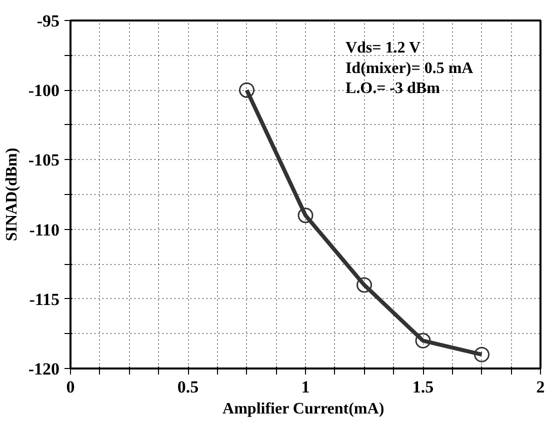  What do you see at coordinates (393, 89) in the screenshot?
I see `annotation: L.O.= -3 dBm` at bounding box center [393, 89].